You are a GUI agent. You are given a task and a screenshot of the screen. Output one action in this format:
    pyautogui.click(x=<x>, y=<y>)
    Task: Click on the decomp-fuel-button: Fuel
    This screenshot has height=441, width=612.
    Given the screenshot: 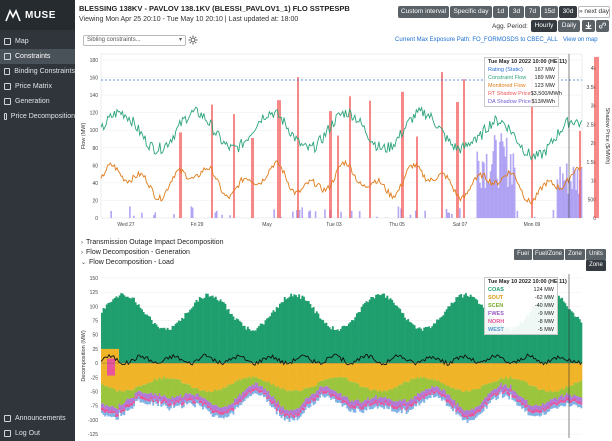 What is the action you would take?
    pyautogui.click(x=523, y=254)
    